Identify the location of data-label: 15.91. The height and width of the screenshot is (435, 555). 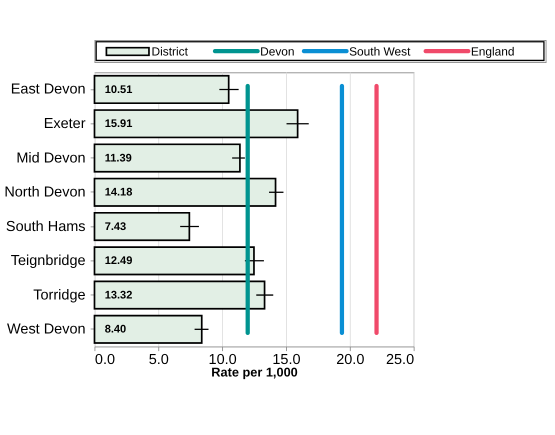
(118, 124).